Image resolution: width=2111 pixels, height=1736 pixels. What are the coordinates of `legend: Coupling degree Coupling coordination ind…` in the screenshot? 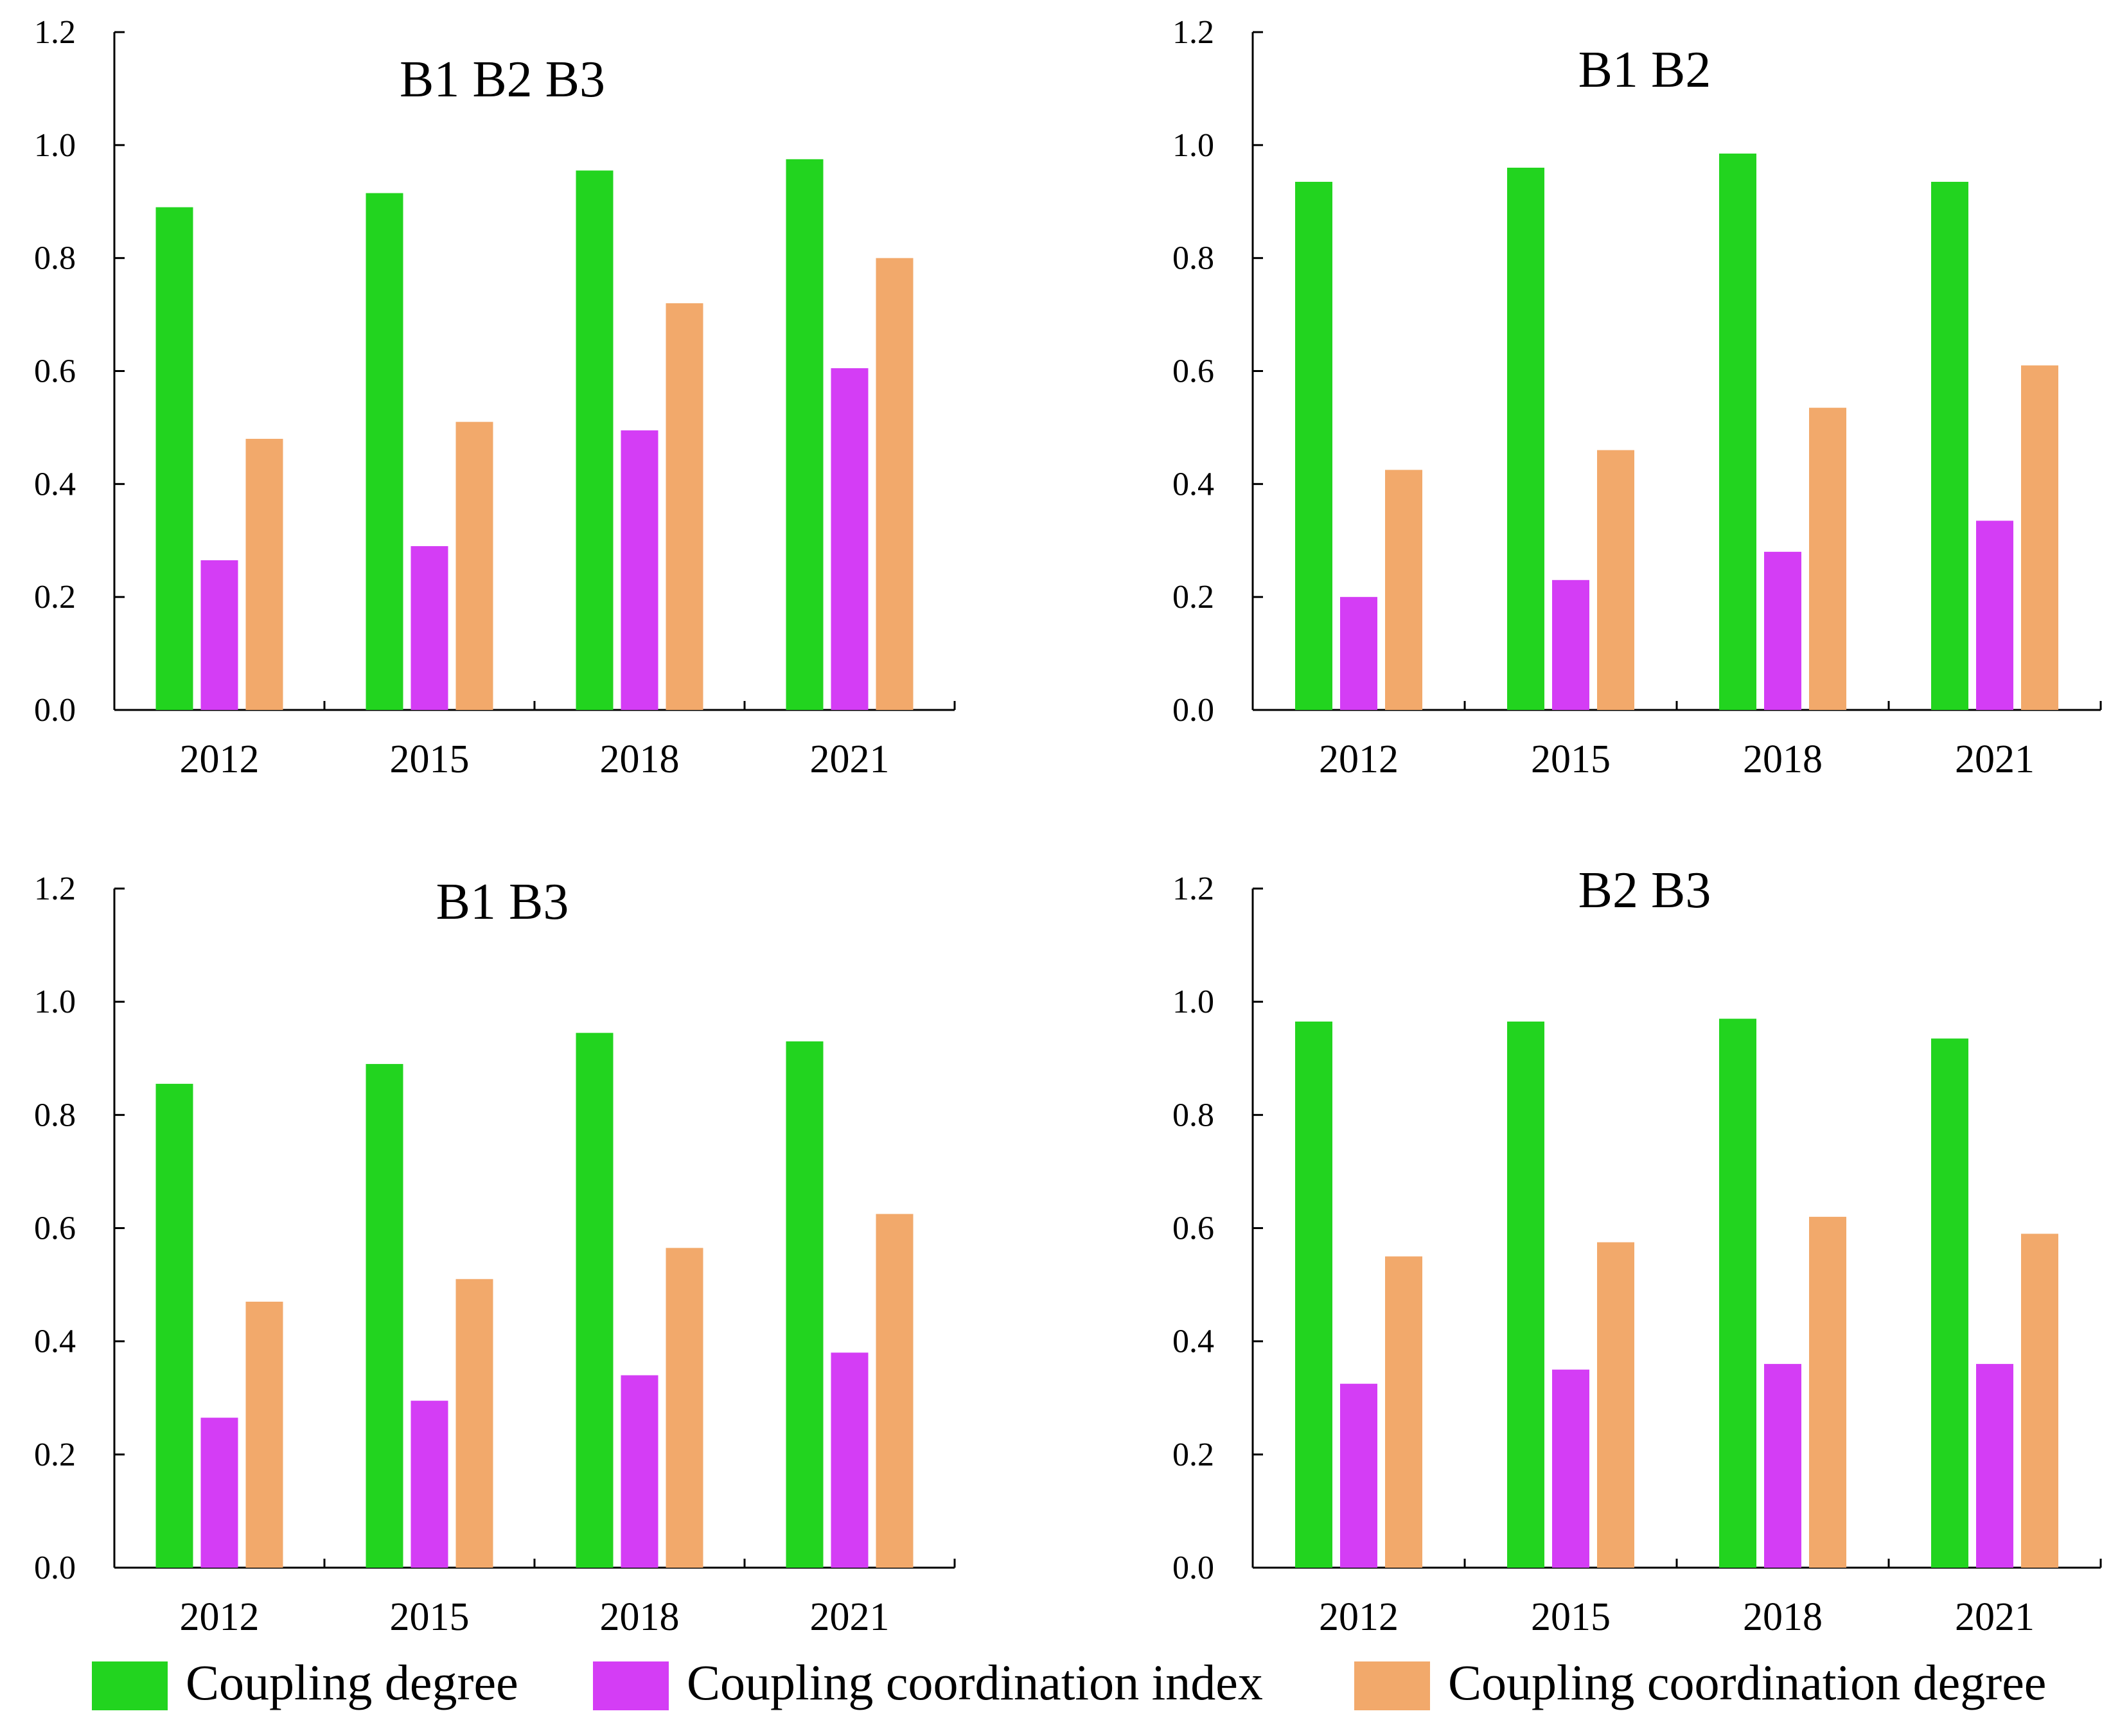 It's located at (1069, 1682).